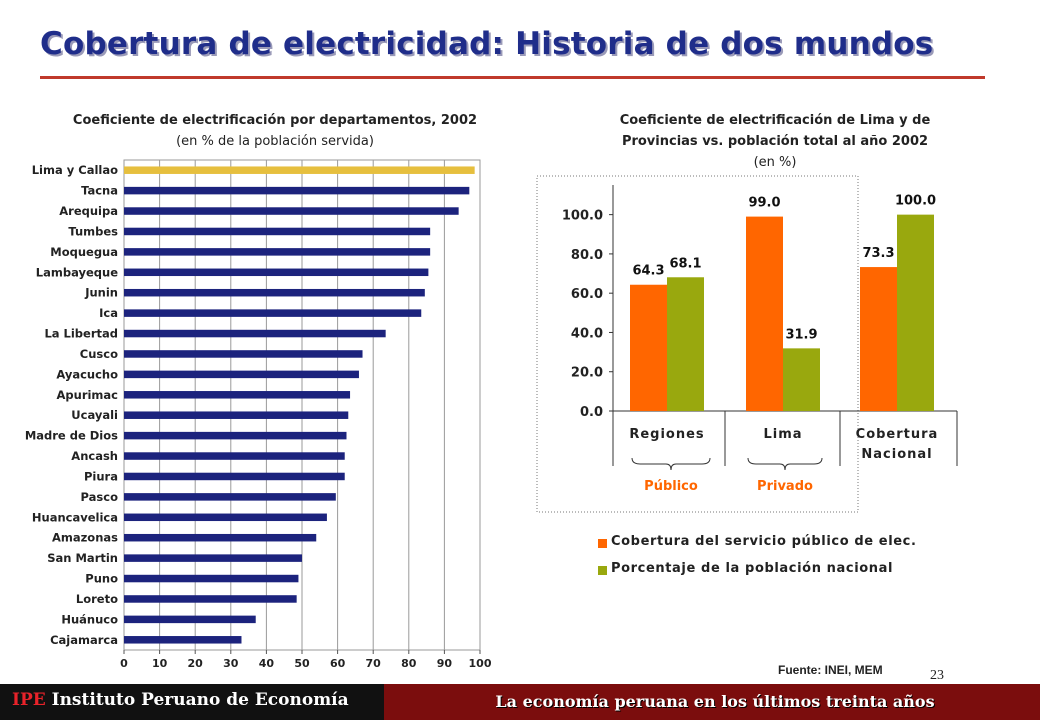 This screenshot has width=1040, height=720. What do you see at coordinates (94, 415) in the screenshot?
I see `y-tick-label: Ucayali` at bounding box center [94, 415].